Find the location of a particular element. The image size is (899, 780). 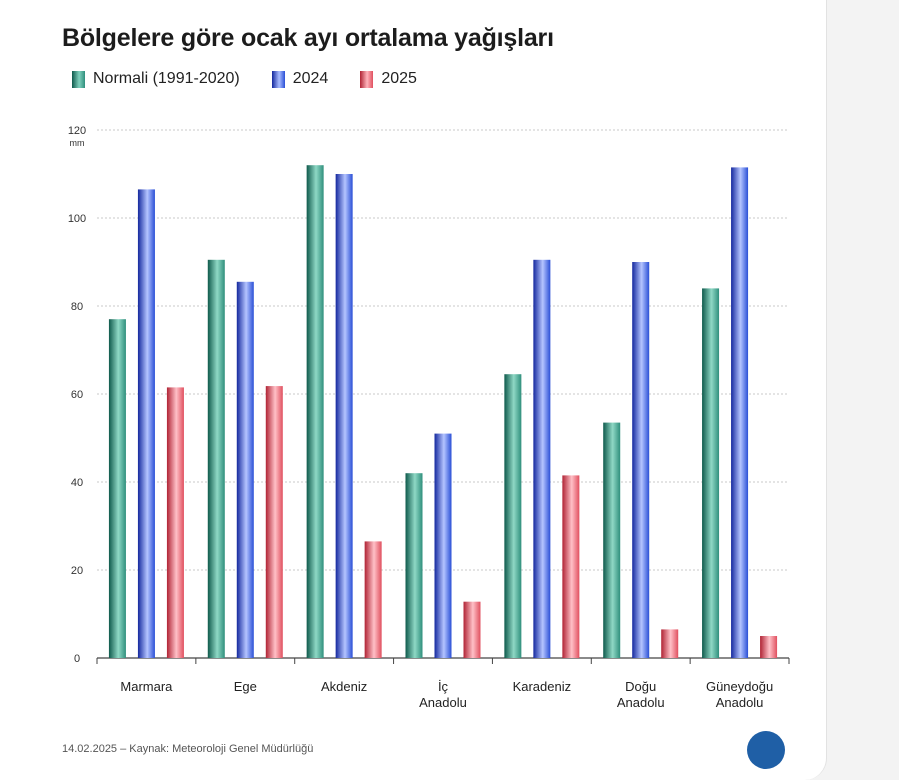

x-tick-label-2: Akdeniz is located at coordinates (344, 686).